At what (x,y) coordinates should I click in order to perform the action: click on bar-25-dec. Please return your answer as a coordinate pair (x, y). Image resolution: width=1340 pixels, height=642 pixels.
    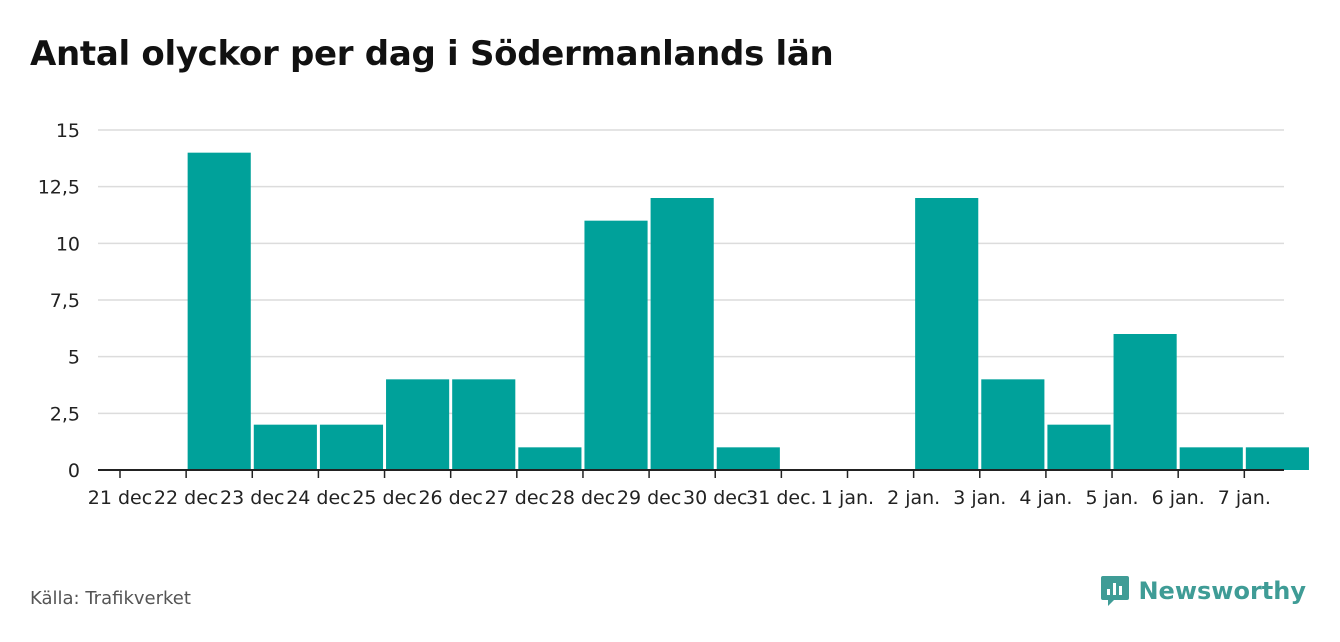
    Looking at the image, I should click on (418, 424).